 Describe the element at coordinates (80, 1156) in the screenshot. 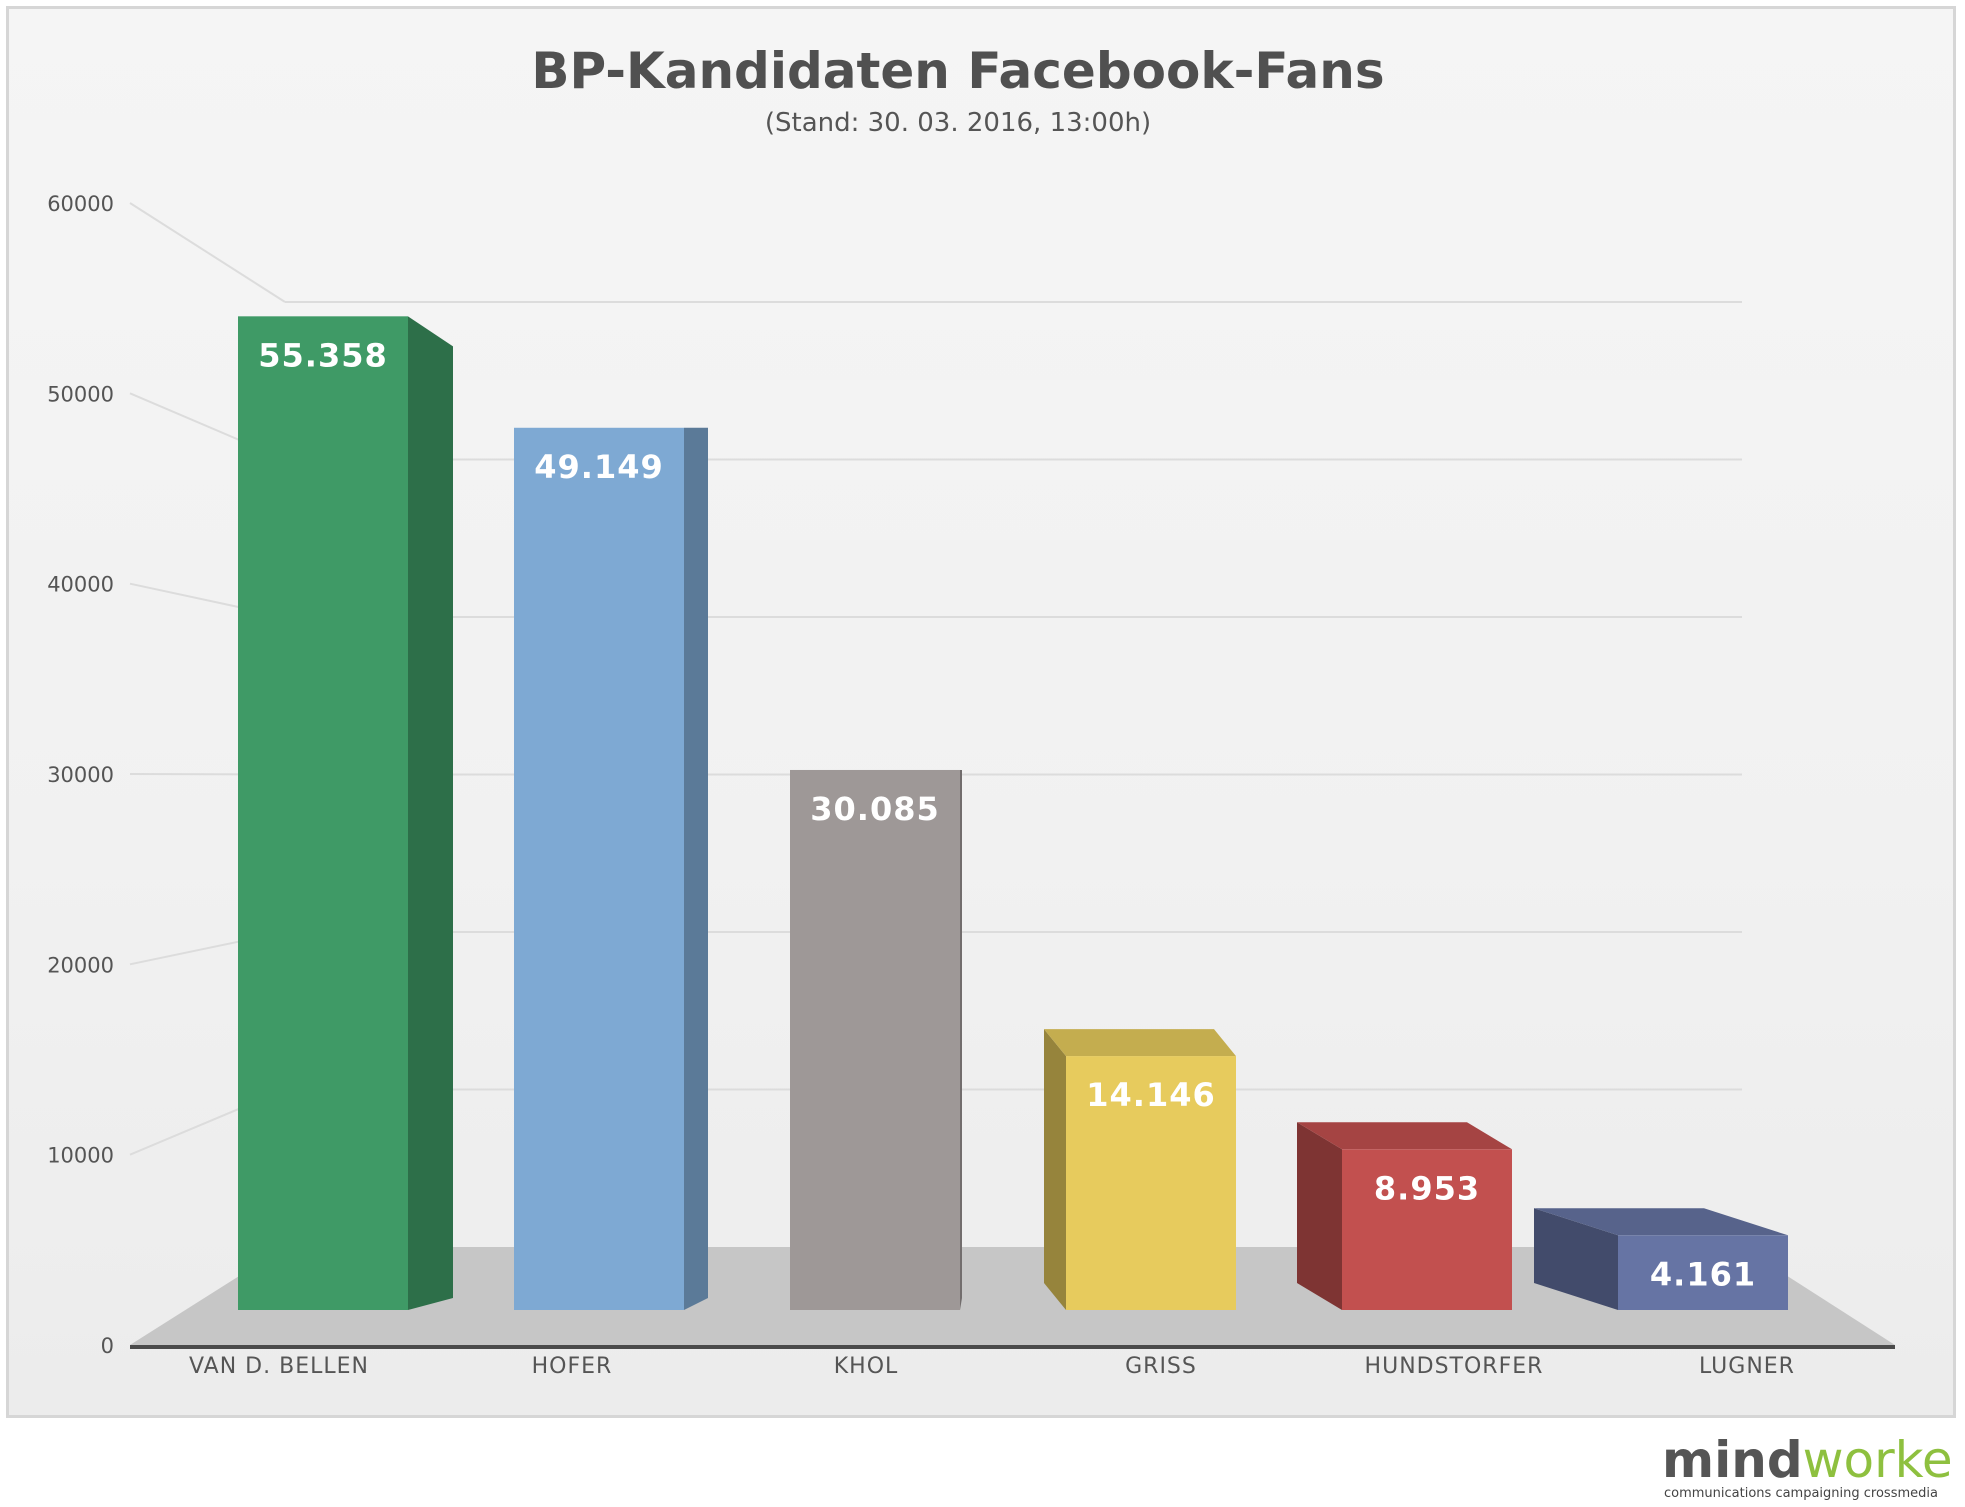

I see `y-tick-label: 10000` at that location.